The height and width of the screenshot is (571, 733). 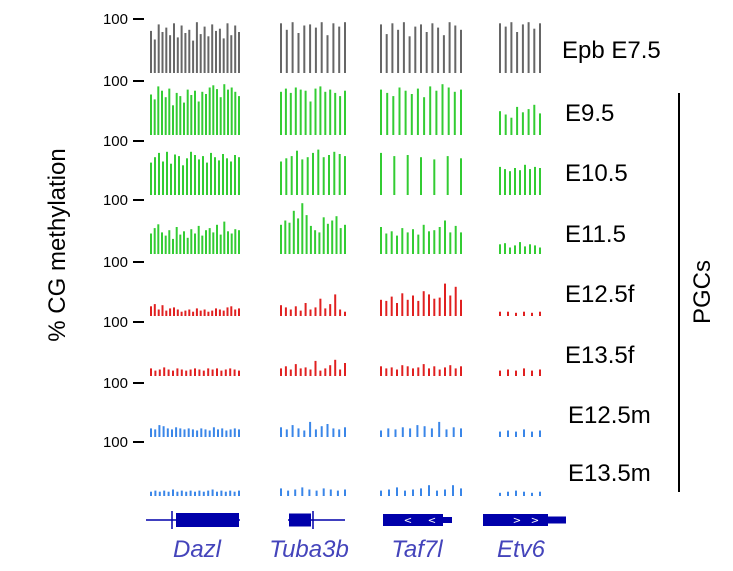 I want to click on pgcs-label: PGCs, so click(x=702, y=292).